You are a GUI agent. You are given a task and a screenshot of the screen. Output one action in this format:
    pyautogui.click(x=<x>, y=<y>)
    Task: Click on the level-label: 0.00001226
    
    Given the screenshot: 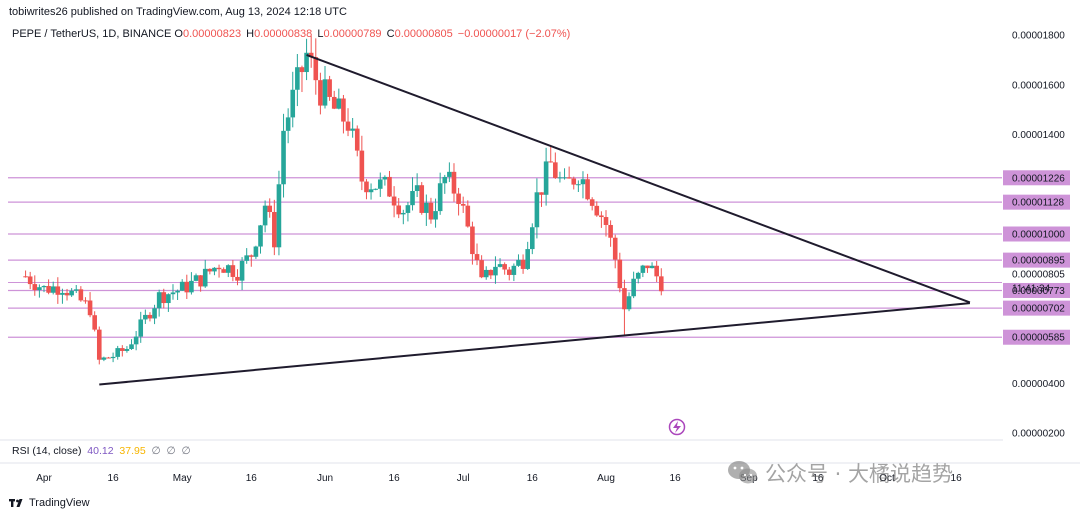 What is the action you would take?
    pyautogui.click(x=1038, y=178)
    